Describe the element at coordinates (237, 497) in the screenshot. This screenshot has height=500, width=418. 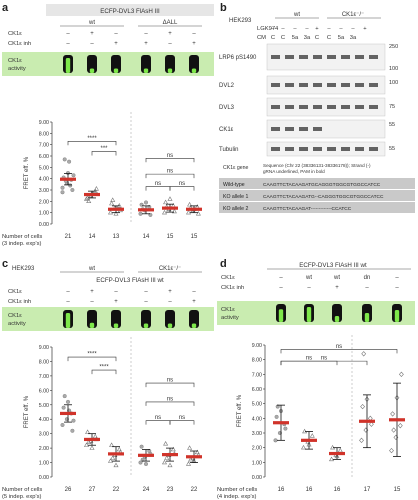
I see `ncells-label: (4 indep. exp's)` at that location.